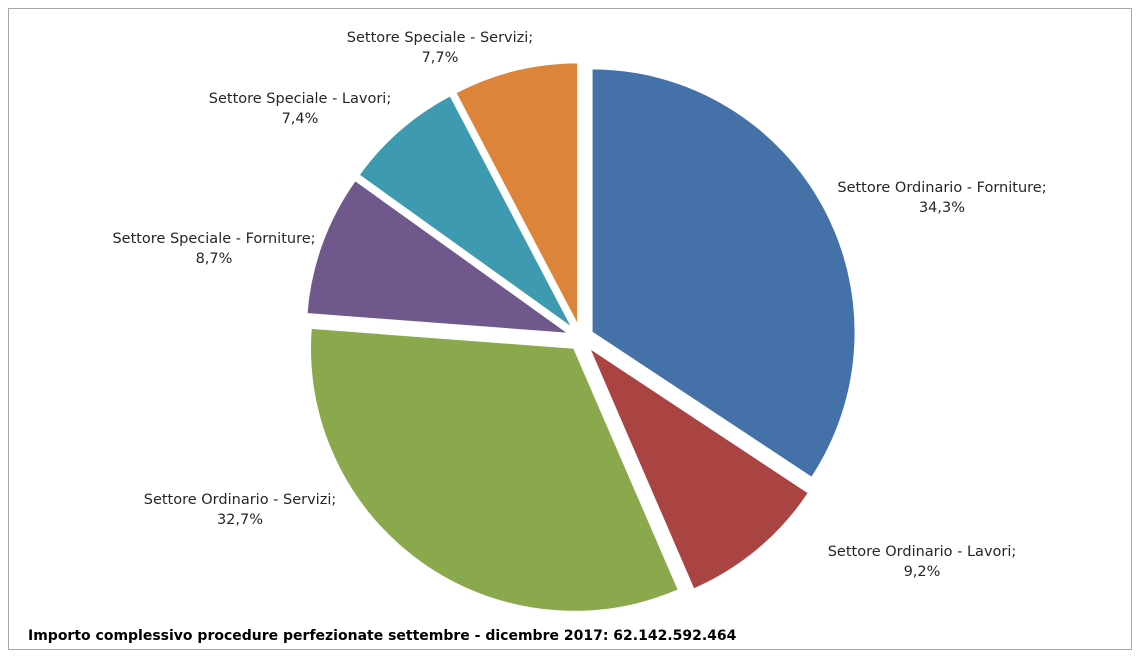  Describe the element at coordinates (922, 562) in the screenshot. I see `slice-label-2: Settore Ordinario - Lavori; 9,2%` at that location.